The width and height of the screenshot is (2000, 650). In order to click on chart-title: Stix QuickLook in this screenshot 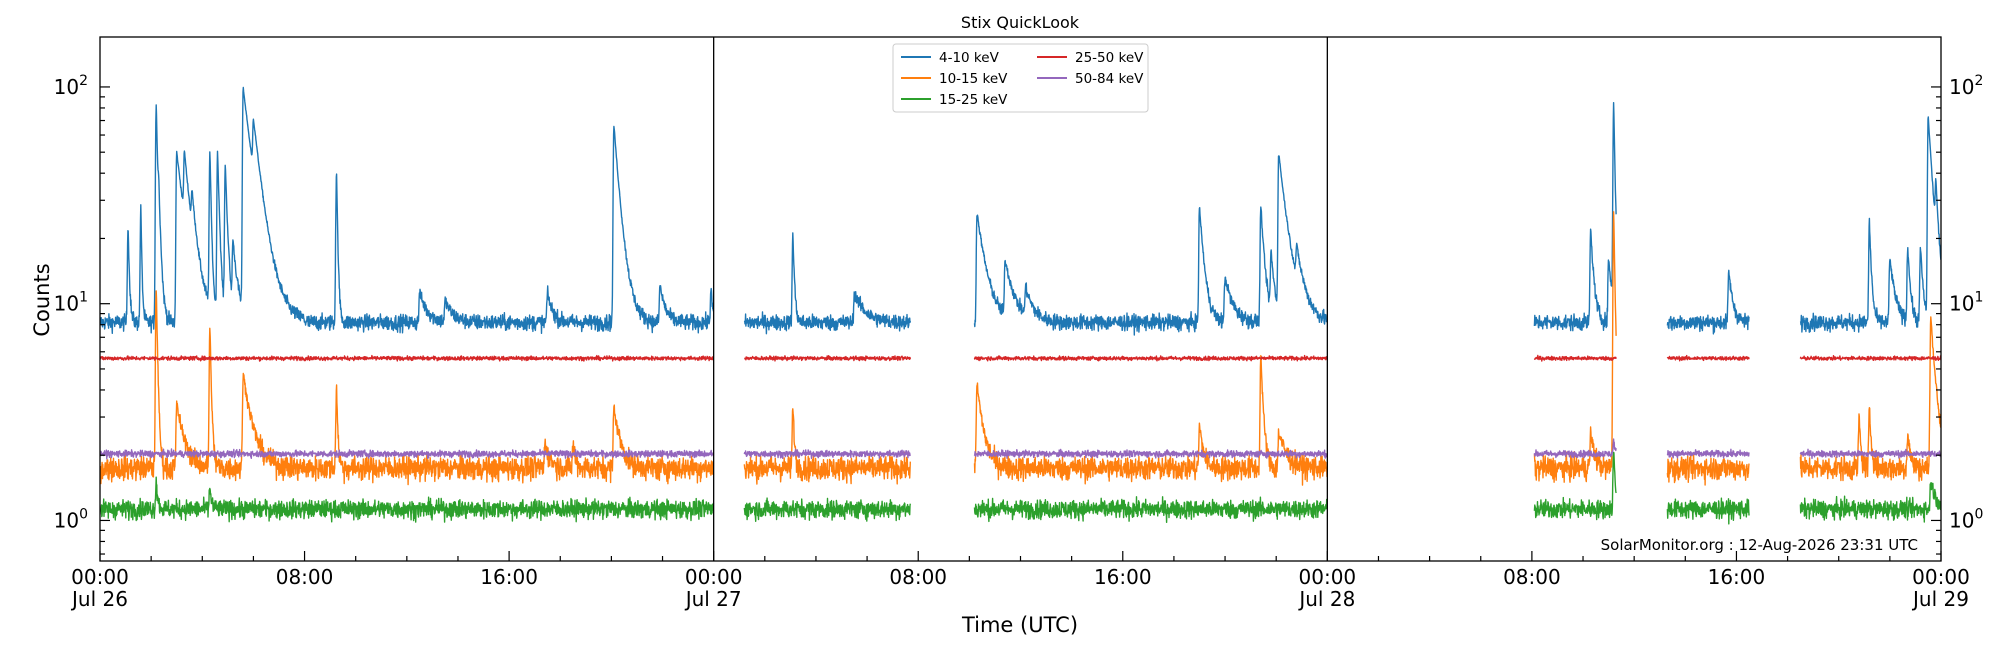, I will do `click(1020, 22)`.